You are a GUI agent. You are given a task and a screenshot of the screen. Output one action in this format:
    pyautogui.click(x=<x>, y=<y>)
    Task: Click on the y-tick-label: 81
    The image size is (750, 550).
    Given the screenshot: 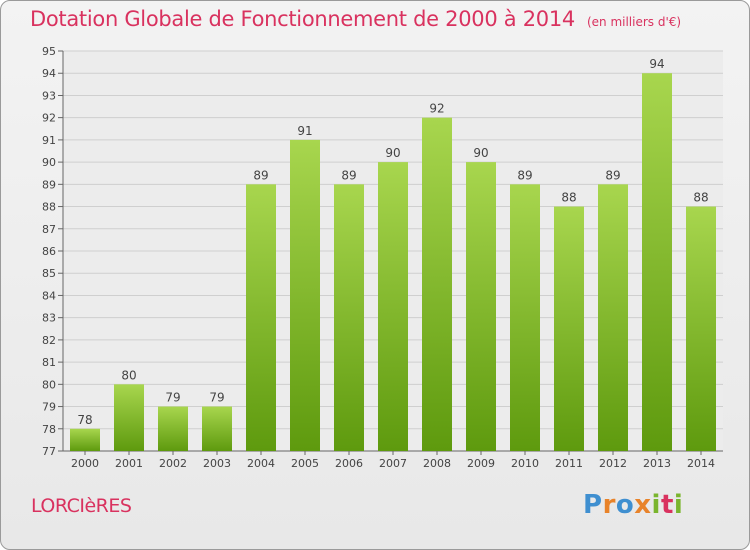 What is the action you would take?
    pyautogui.click(x=49, y=362)
    